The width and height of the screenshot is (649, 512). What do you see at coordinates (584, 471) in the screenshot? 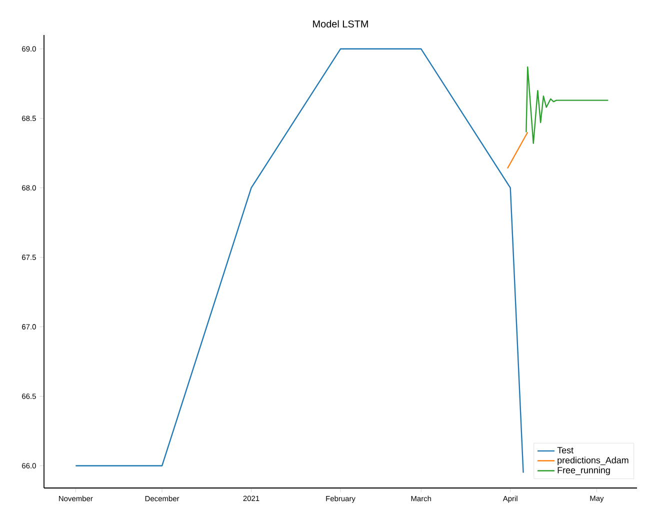
I see `legend-label: Free_running` at bounding box center [584, 471].